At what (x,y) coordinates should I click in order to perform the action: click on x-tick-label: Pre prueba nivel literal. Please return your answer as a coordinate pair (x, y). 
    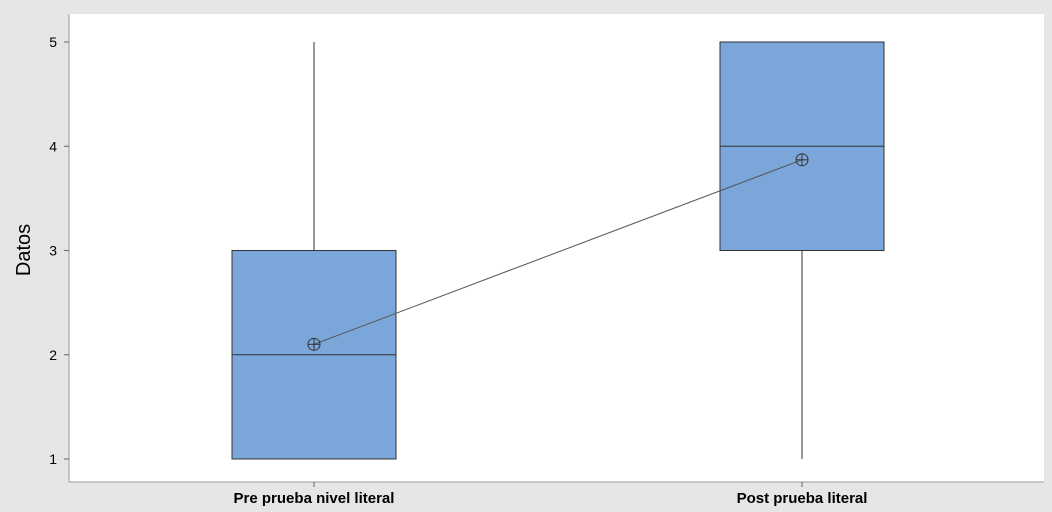
    Looking at the image, I should click on (314, 498).